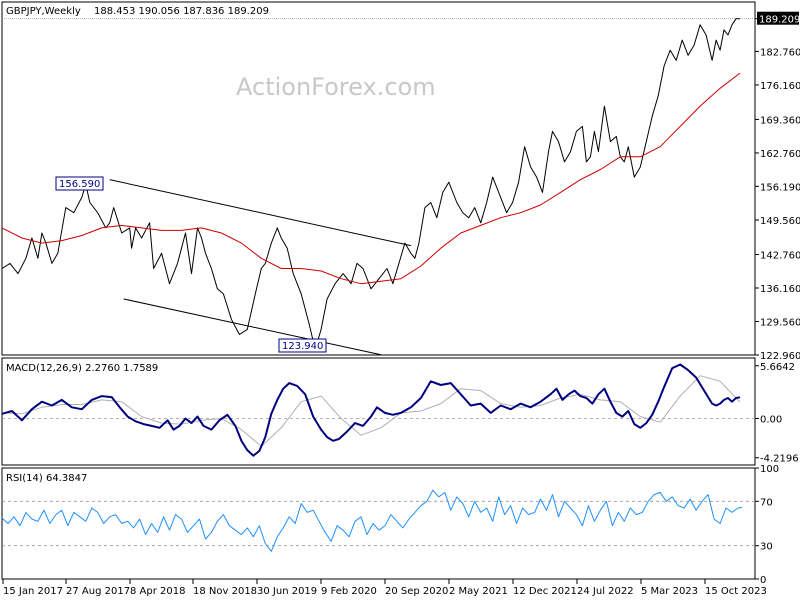  What do you see at coordinates (769, 469) in the screenshot?
I see `rsi-tick-label-0: 100` at bounding box center [769, 469].